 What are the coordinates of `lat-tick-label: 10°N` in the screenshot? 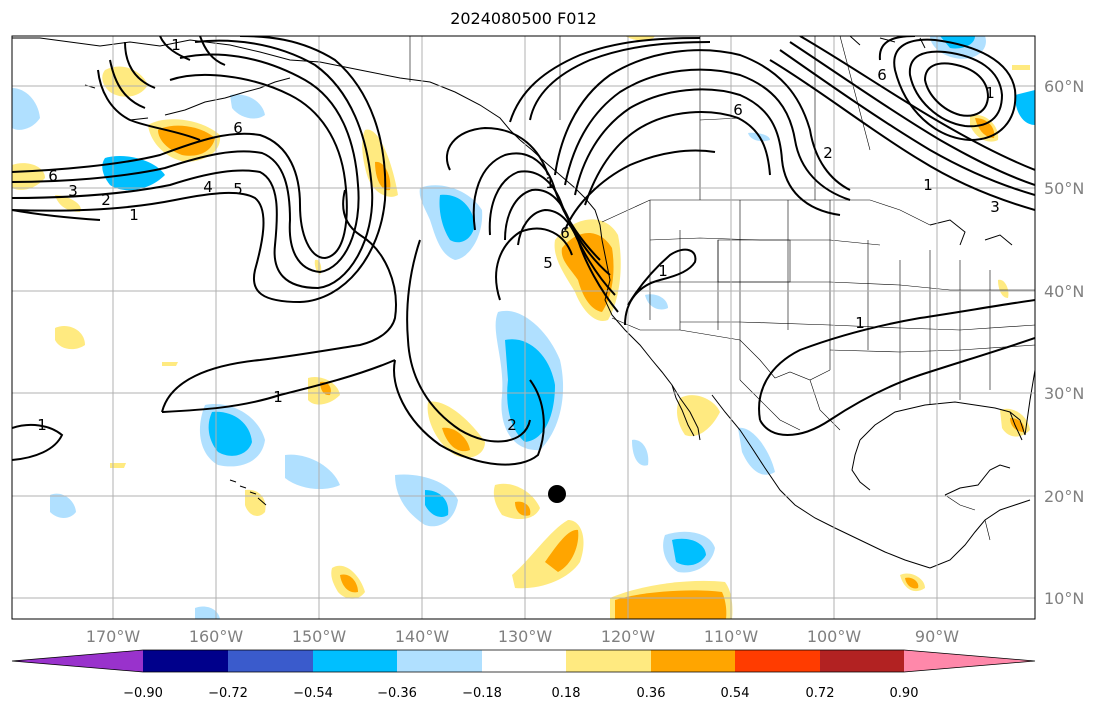 It's located at (1064, 598).